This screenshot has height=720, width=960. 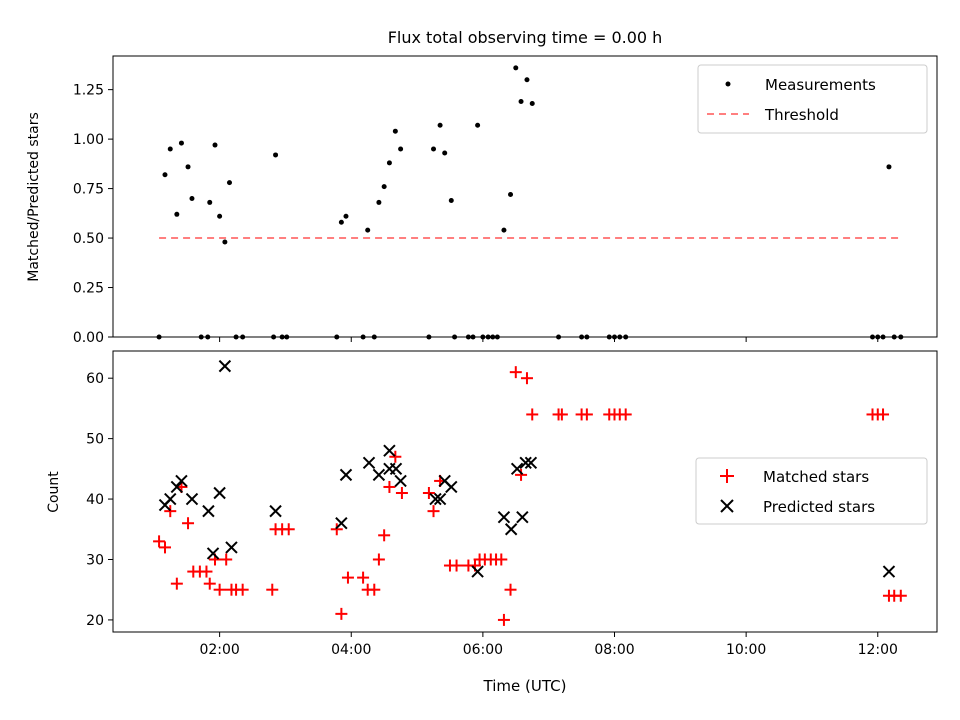 I want to click on count-x-tick-label: 06:00, so click(x=483, y=650).